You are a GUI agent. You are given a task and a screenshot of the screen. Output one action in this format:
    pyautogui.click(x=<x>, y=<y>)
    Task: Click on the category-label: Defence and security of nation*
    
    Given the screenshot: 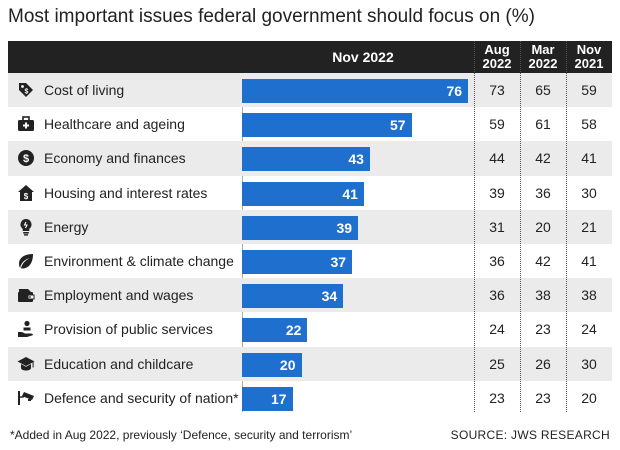 What is the action you would take?
    pyautogui.click(x=141, y=397)
    